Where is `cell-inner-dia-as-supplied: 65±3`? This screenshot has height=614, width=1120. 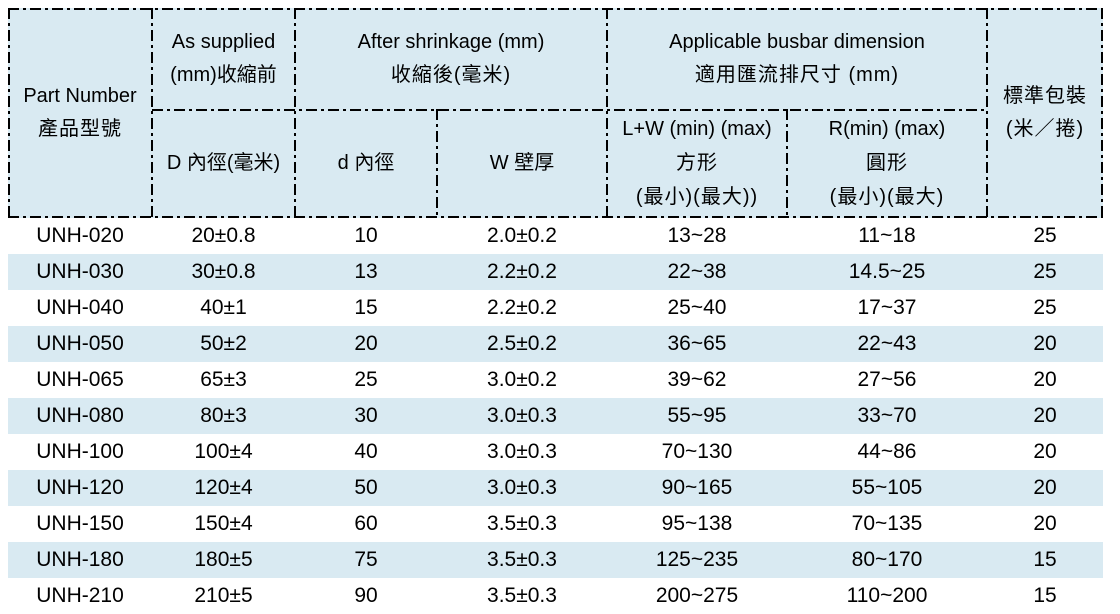
cell-inner-dia-as-supplied: 65±3 is located at coordinates (223, 379).